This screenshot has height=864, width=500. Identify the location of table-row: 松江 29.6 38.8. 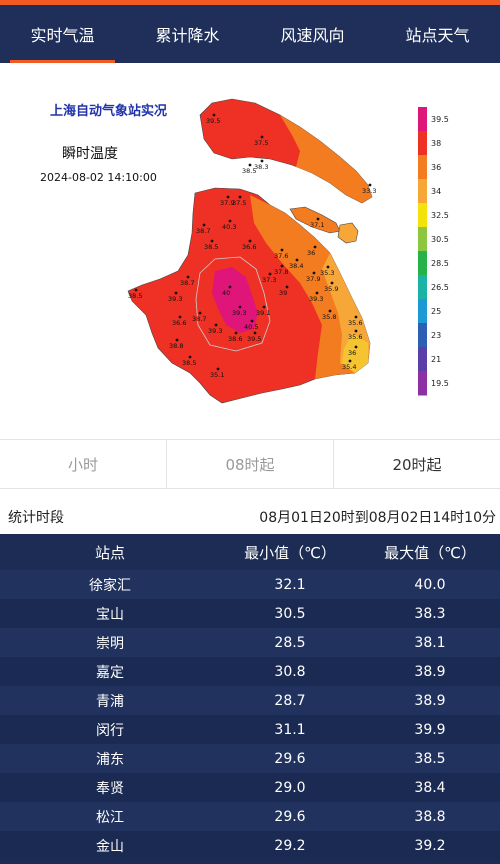
(250, 816).